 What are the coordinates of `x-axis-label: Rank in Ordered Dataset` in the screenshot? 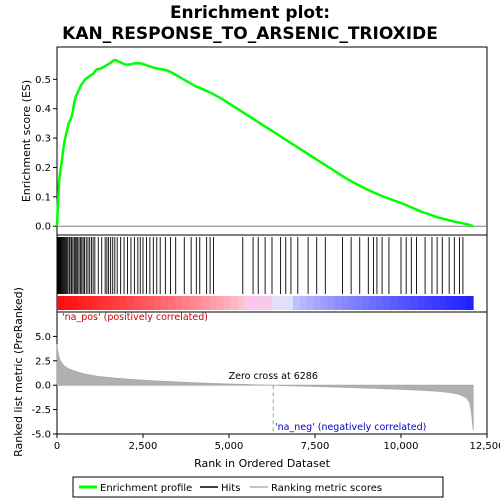 It's located at (262, 463).